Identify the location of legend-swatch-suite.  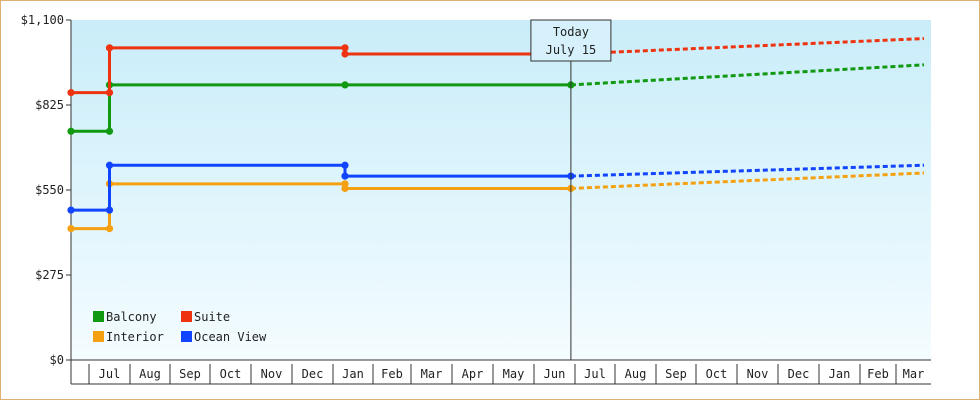
(186, 316).